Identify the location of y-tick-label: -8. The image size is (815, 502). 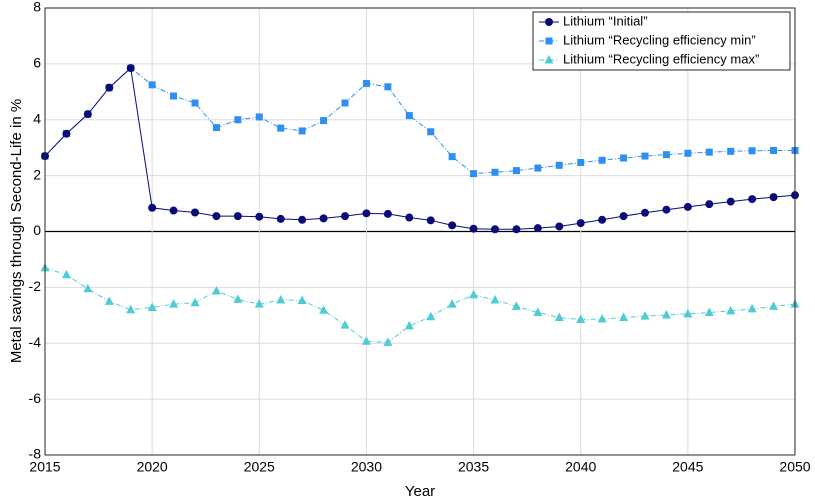
(35, 454).